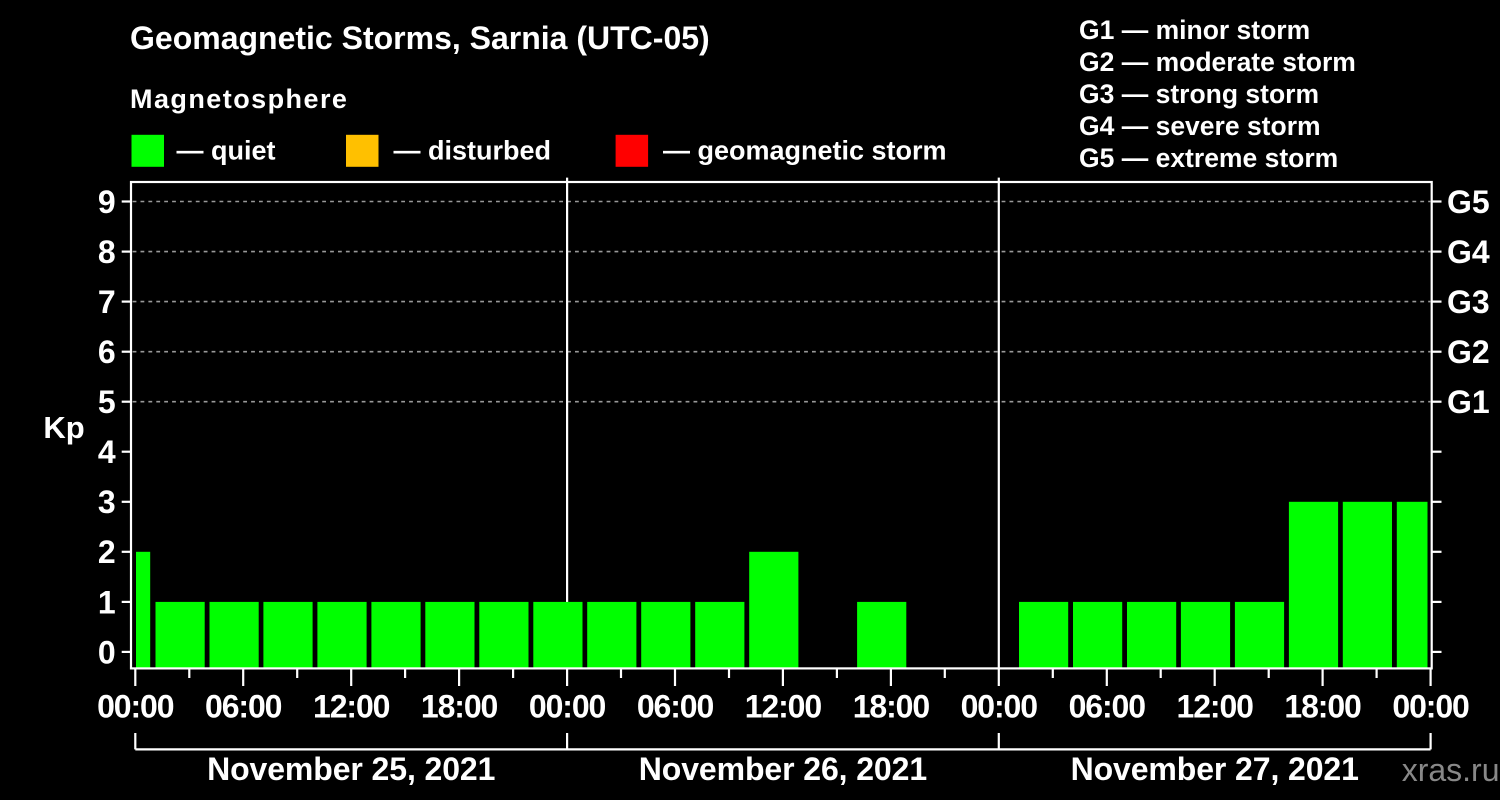 This screenshot has width=1500, height=800. I want to click on svg-text: G1, so click(1468, 402).